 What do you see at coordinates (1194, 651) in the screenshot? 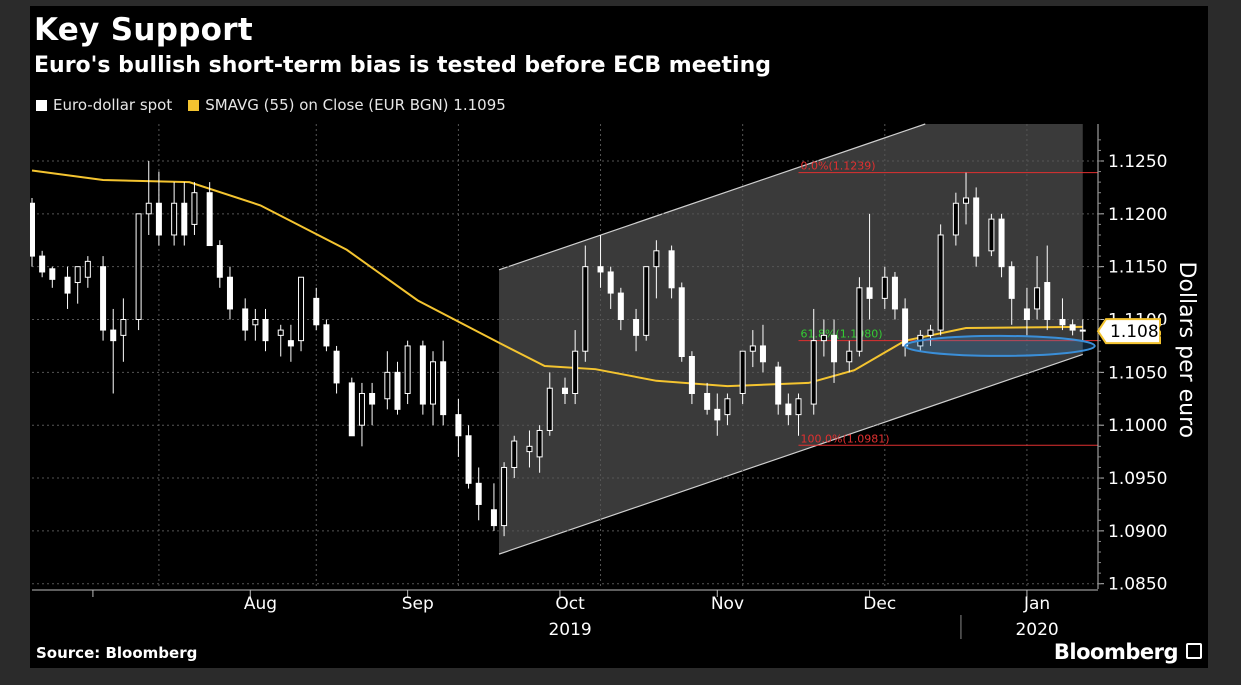
I see `bloomberg-terminal-icon` at bounding box center [1194, 651].